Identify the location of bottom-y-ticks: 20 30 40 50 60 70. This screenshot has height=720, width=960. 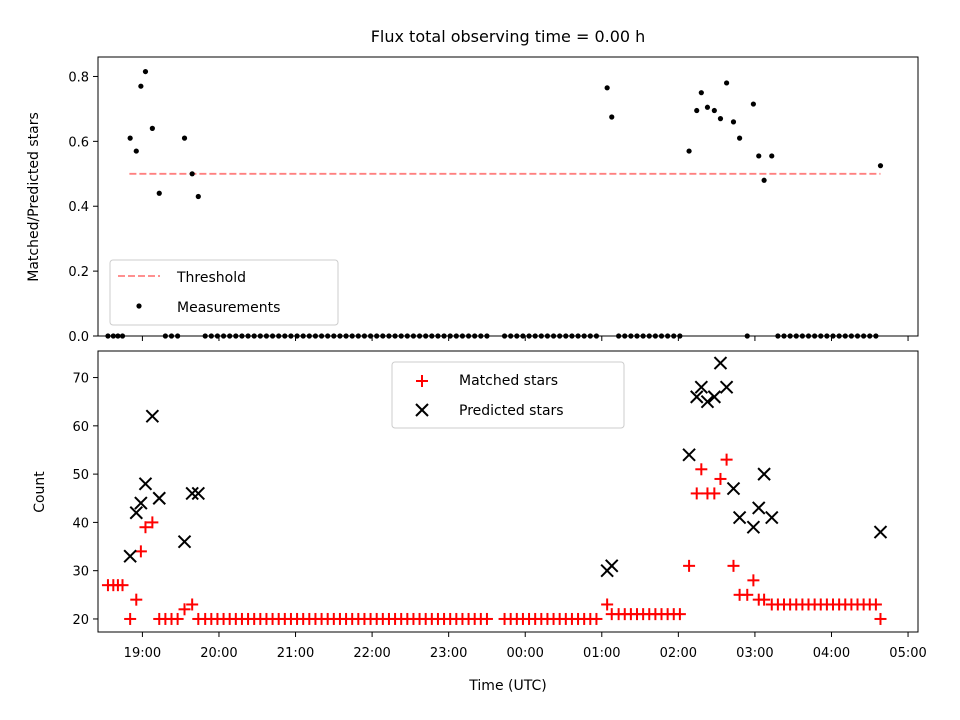
(85, 500).